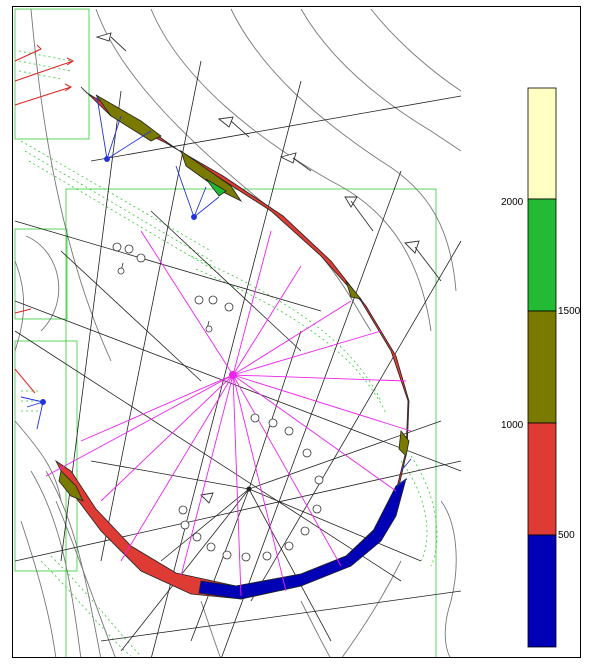 The height and width of the screenshot is (670, 591). What do you see at coordinates (542, 255) in the screenshot?
I see `legend-band-1500-2000` at bounding box center [542, 255].